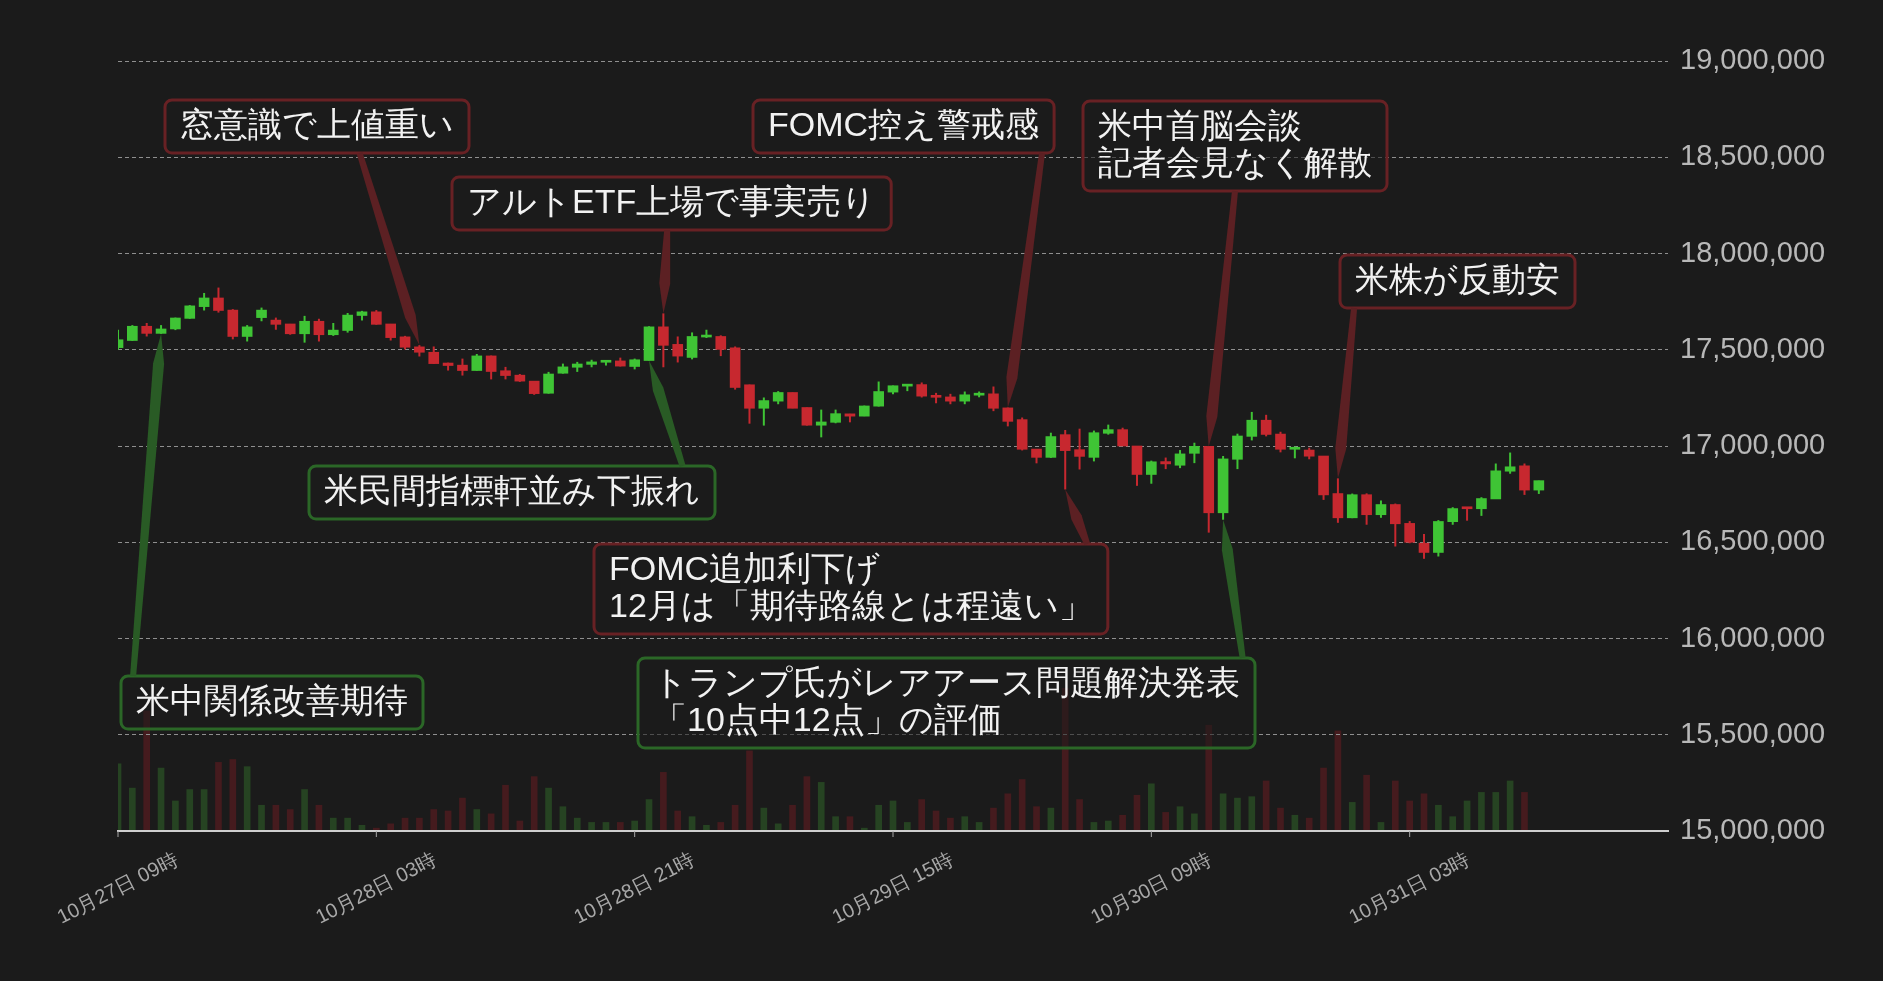 The width and height of the screenshot is (1883, 981). Describe the element at coordinates (1753, 347) in the screenshot. I see `y-tick-label: 17,500,000` at that location.